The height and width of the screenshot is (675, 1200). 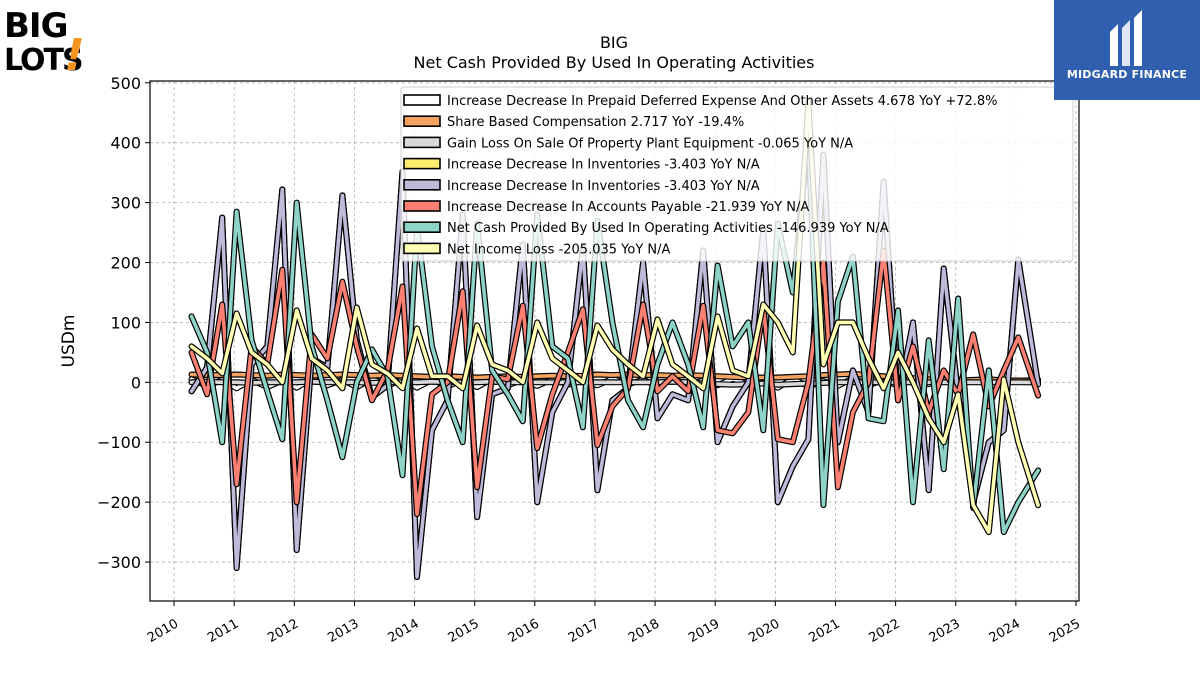 What do you see at coordinates (125, 203) in the screenshot?
I see `y-tick-label: 300` at bounding box center [125, 203].